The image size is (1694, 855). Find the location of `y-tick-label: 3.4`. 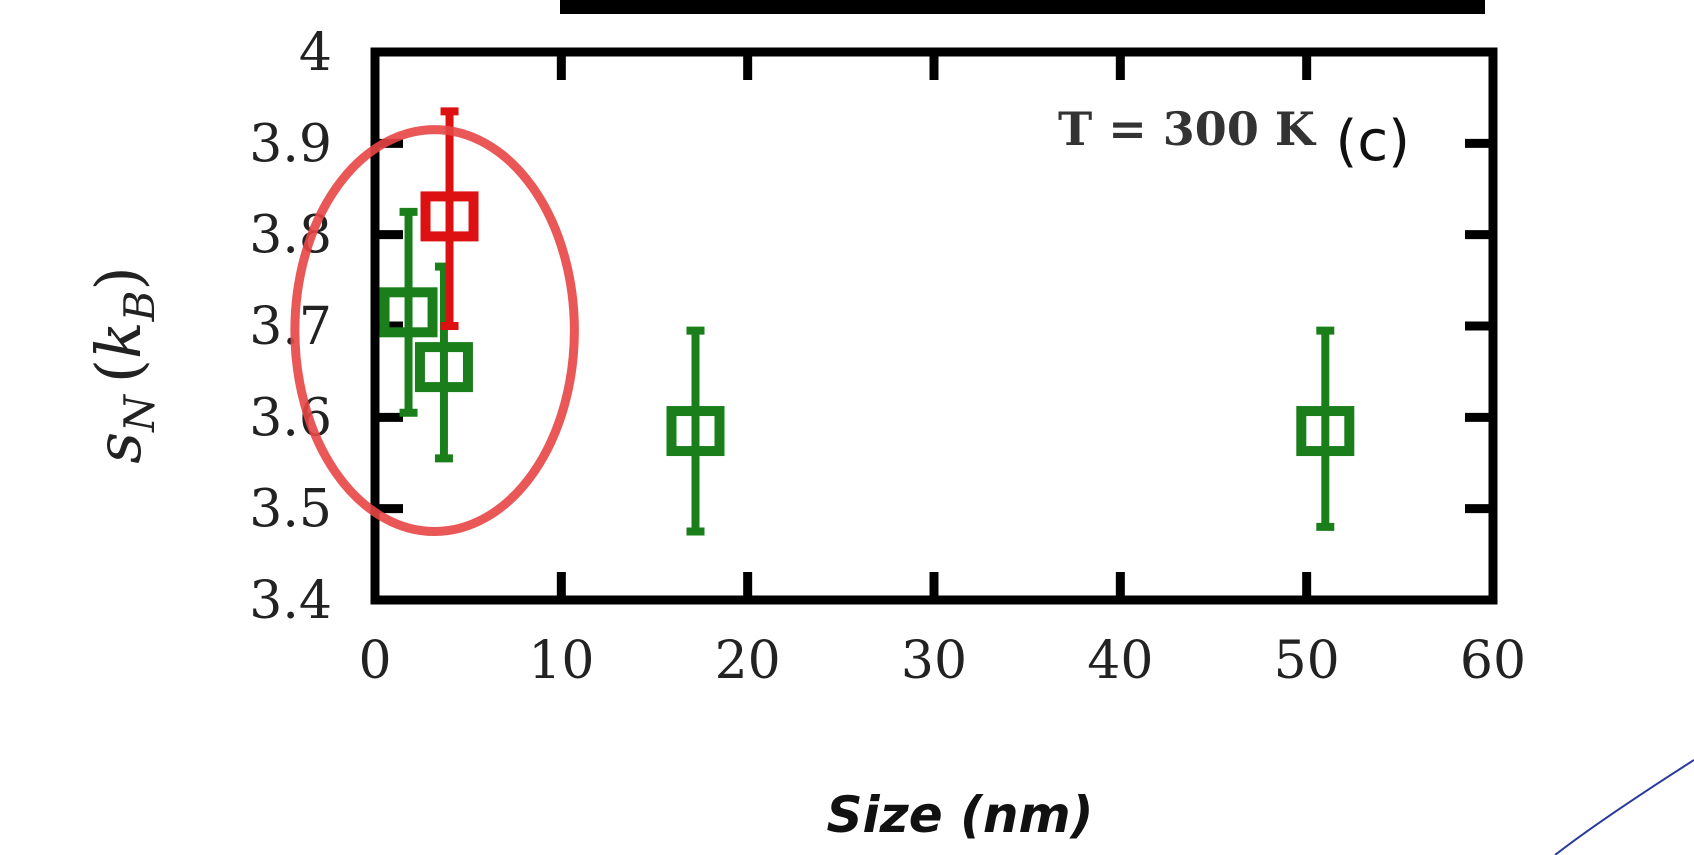

y-tick-label: 3.4 is located at coordinates (290, 601).